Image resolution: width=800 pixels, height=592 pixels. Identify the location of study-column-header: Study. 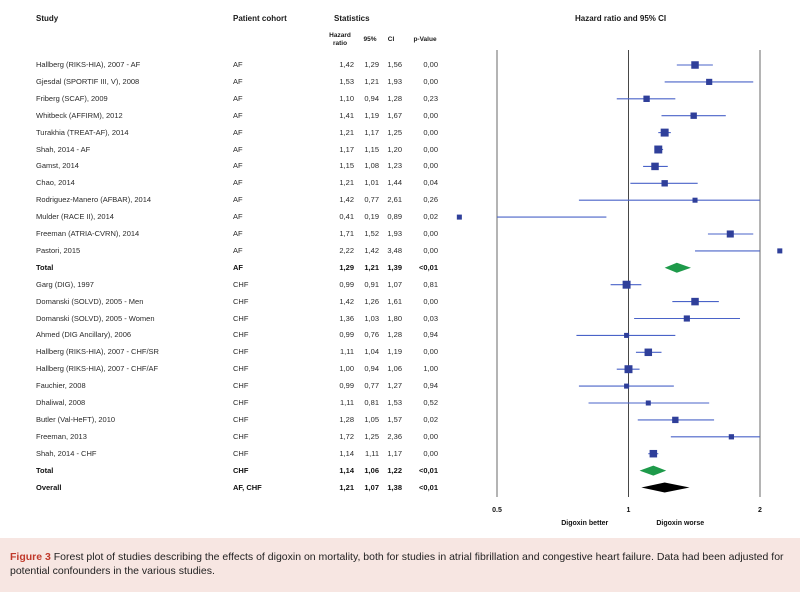
(47, 18).